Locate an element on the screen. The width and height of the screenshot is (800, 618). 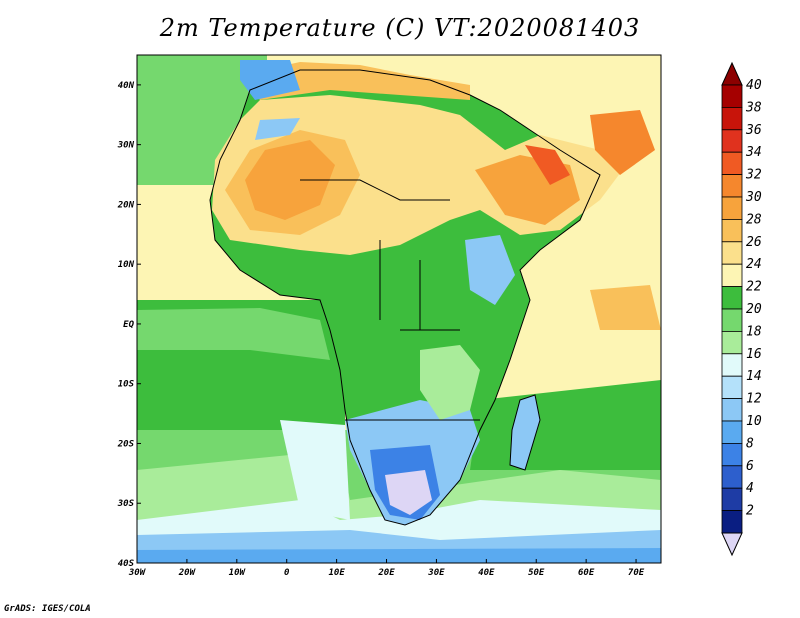
madagascar-coastline is located at coordinates (525, 432).